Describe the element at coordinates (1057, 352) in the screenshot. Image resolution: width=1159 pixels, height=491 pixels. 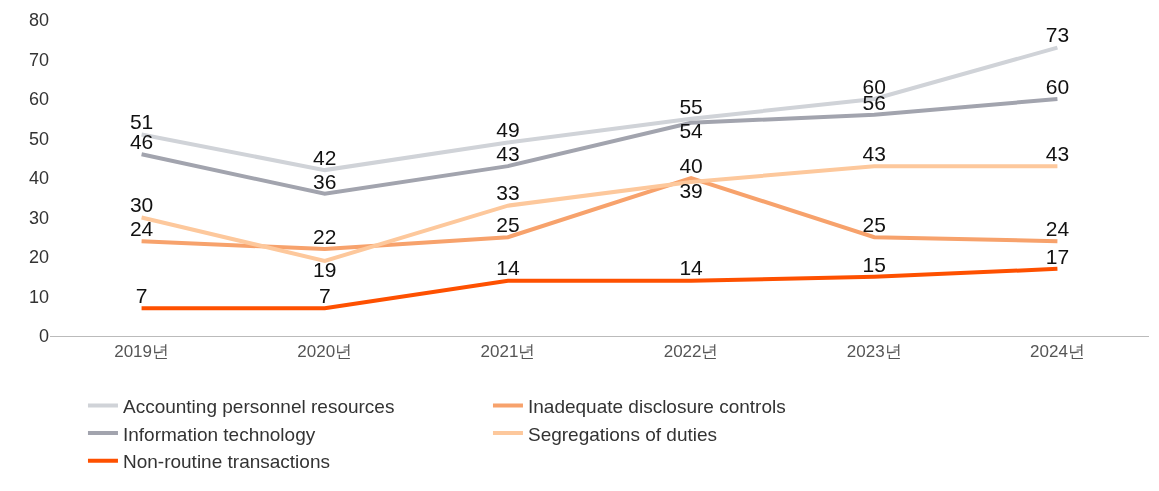
I see `x-tick-label: 2024년` at that location.